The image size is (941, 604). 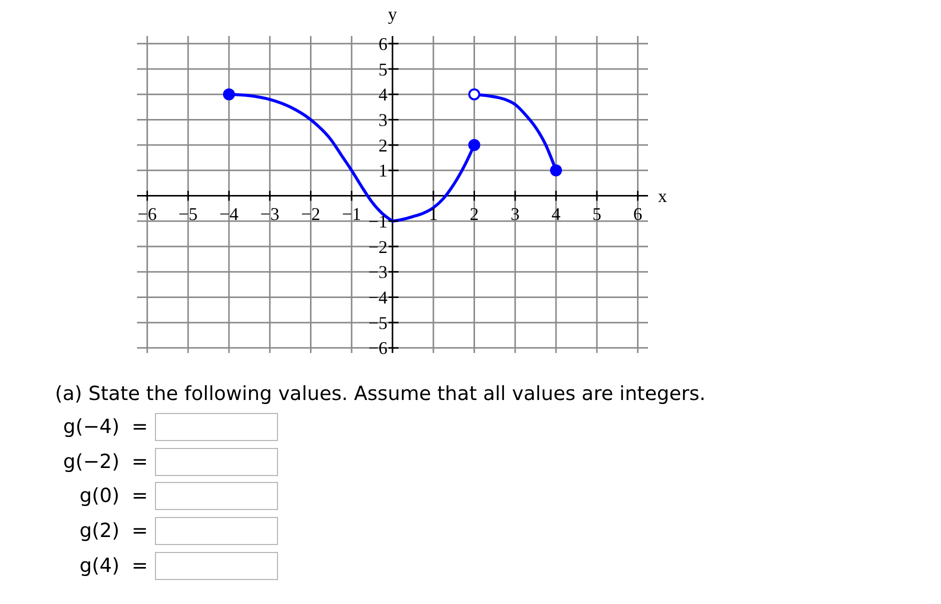 I want to click on y-axis-title: y, so click(x=392, y=14).